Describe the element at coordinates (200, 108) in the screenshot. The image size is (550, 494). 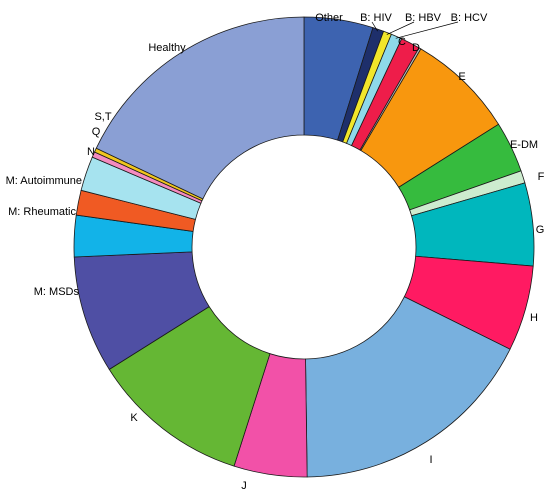
I see `slice-healthy` at that location.